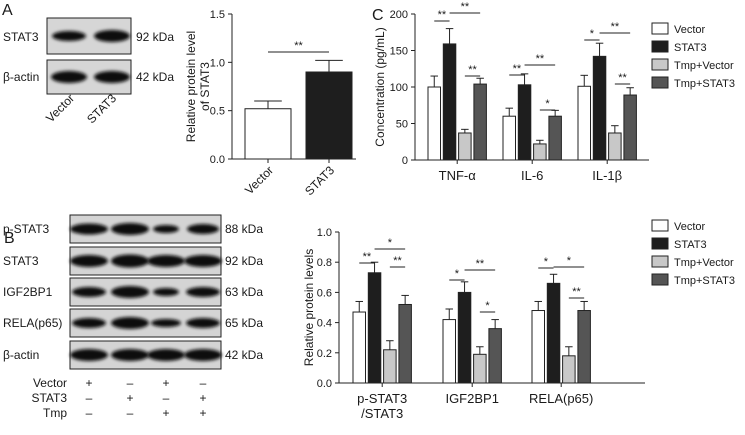 The image size is (745, 435). What do you see at coordinates (471, 398) in the screenshot?
I see `x-tick-label: IGF2BP1` at bounding box center [471, 398].